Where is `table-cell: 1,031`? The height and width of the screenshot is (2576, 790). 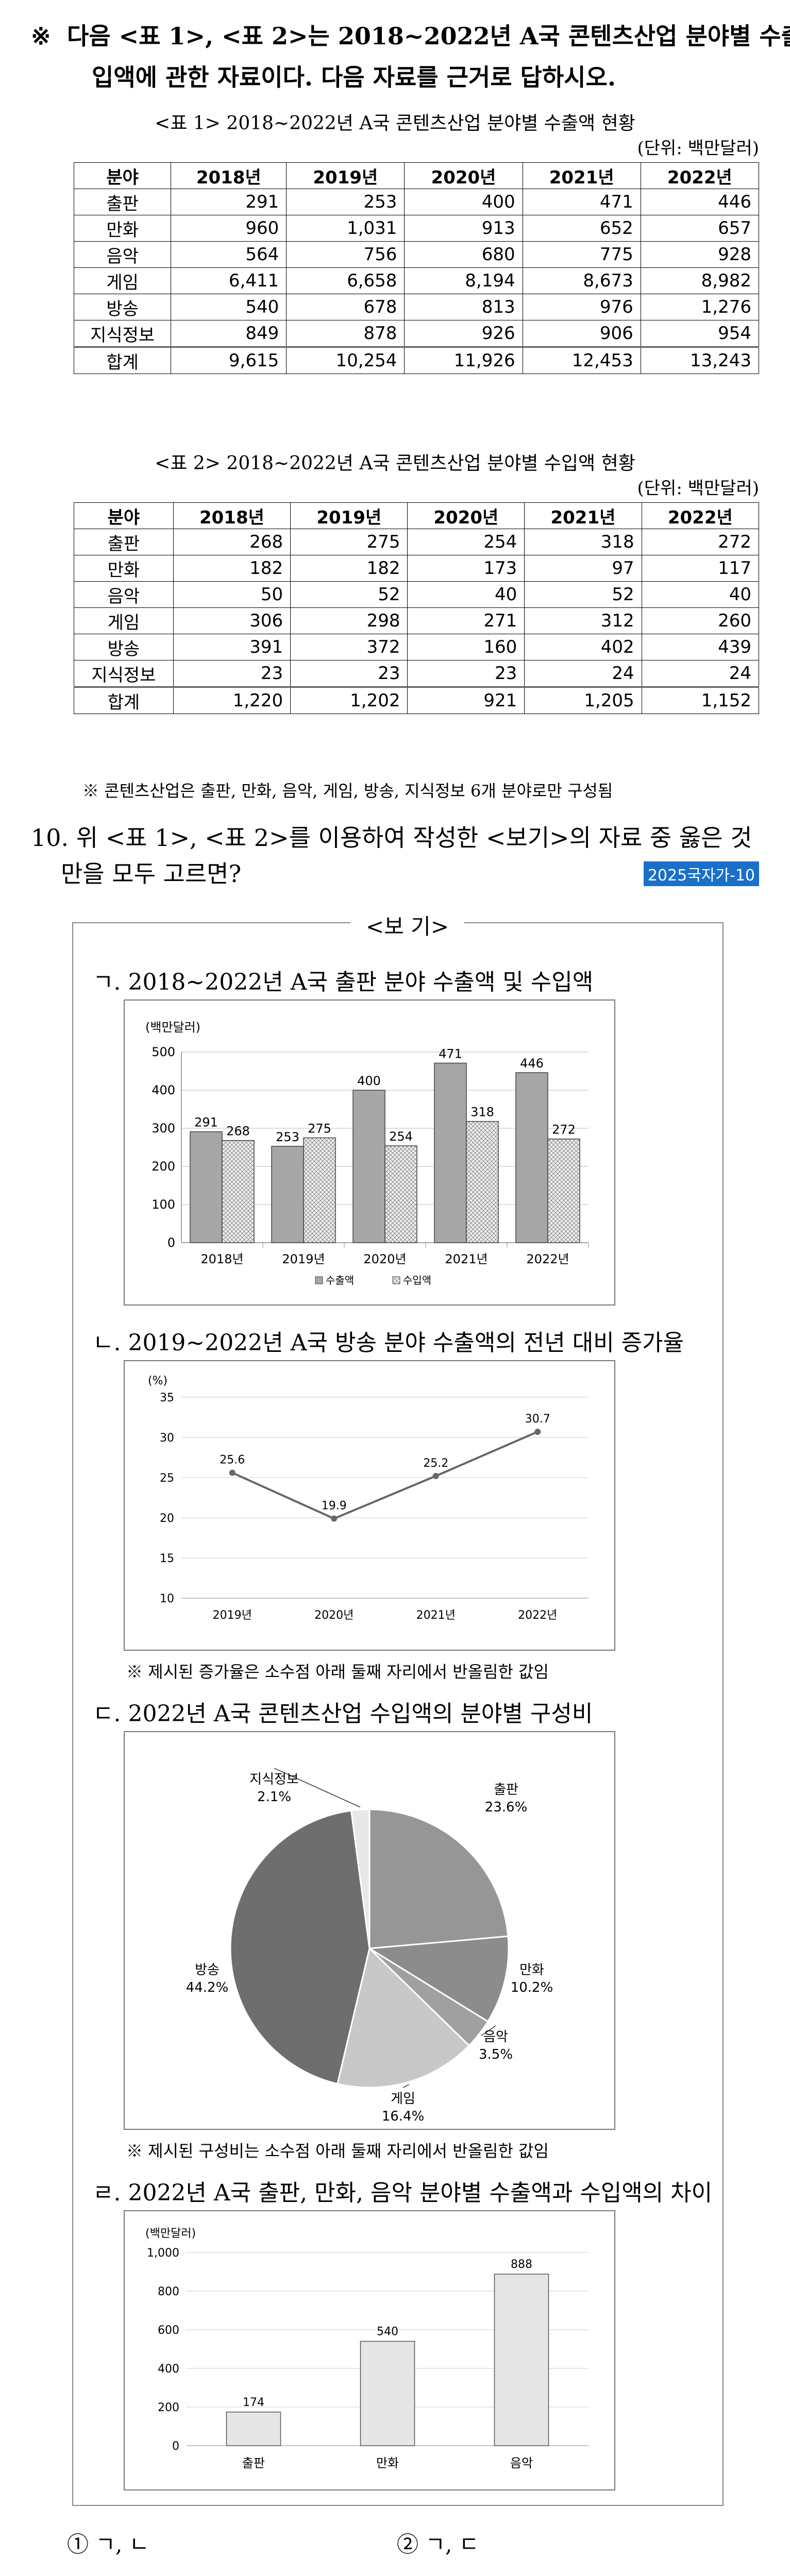 table-cell: 1,031 is located at coordinates (345, 228).